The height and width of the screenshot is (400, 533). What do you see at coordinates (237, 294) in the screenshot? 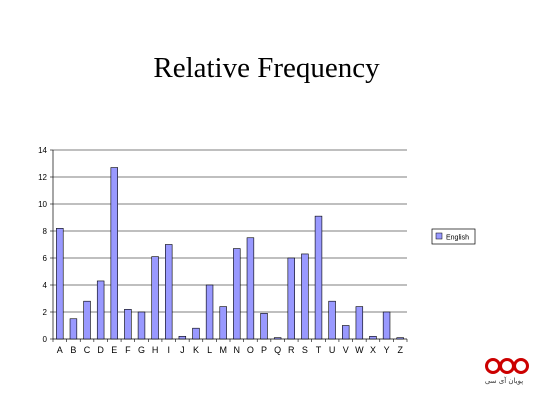
I see `bar-N` at bounding box center [237, 294].